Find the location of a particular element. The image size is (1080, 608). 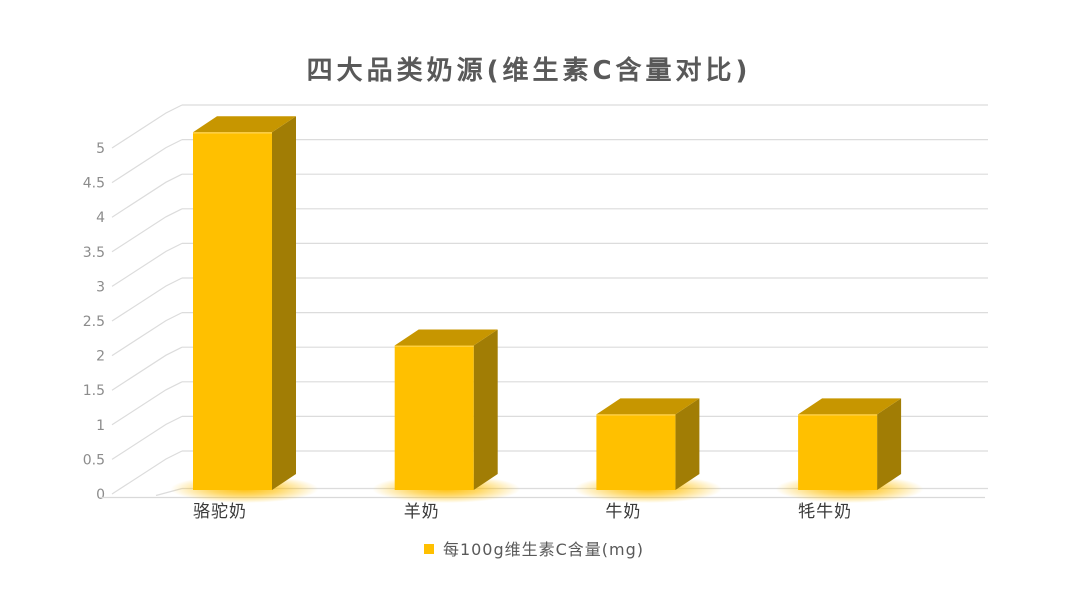

legend-marker-icon is located at coordinates (428, 548).